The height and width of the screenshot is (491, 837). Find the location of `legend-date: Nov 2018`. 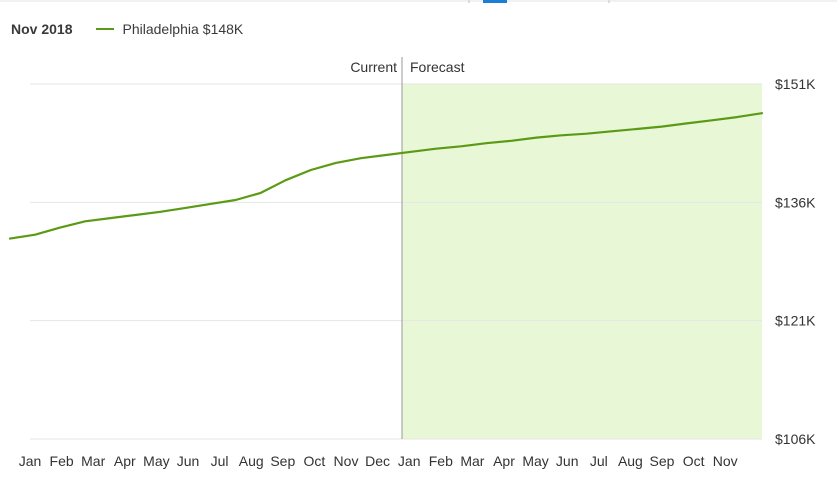

legend-date: Nov 2018 is located at coordinates (42, 29).